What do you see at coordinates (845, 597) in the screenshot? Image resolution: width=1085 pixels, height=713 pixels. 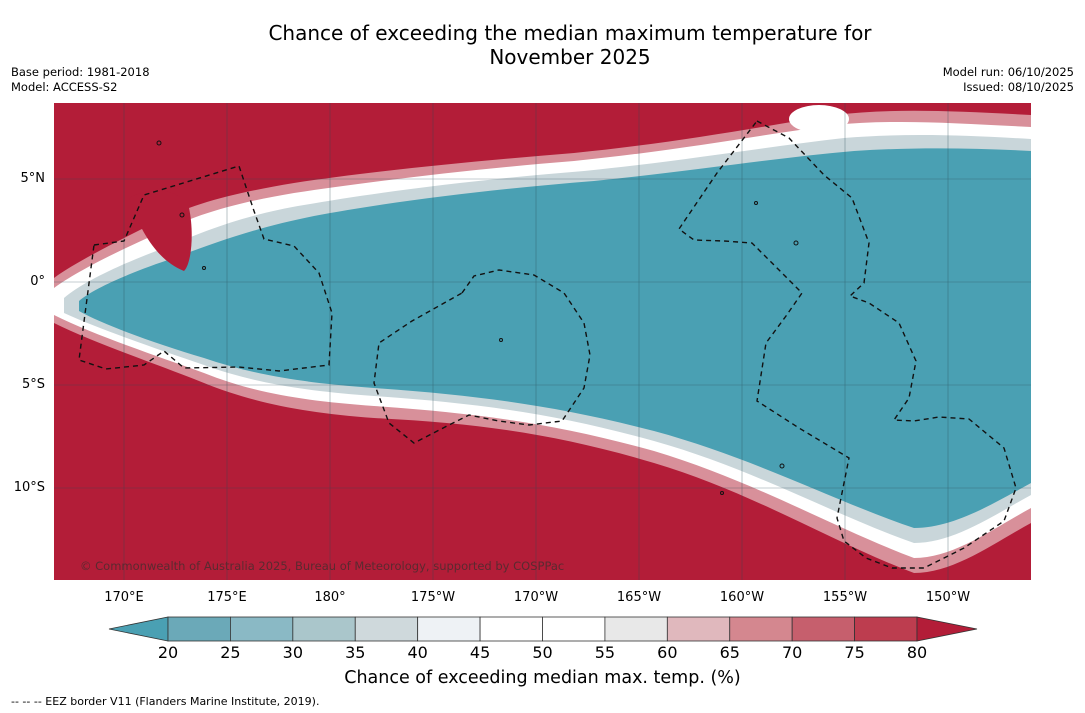 I see `lon-label-155w: 155°W` at bounding box center [845, 597].